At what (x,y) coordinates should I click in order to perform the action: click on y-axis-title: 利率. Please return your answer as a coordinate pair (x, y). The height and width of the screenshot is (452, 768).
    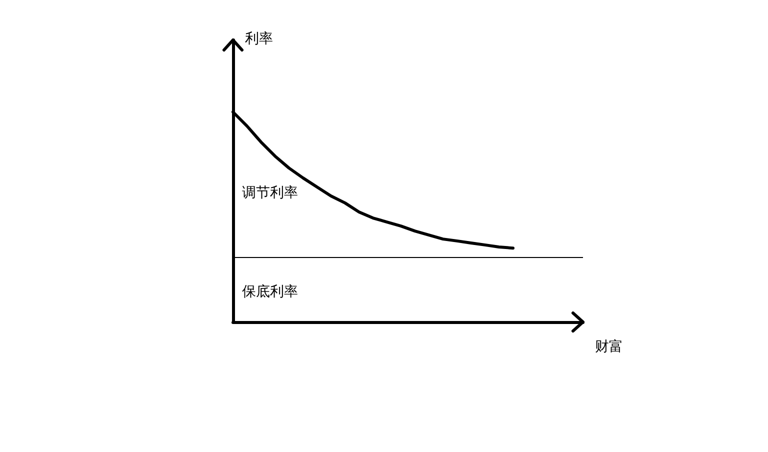
    Looking at the image, I should click on (259, 39).